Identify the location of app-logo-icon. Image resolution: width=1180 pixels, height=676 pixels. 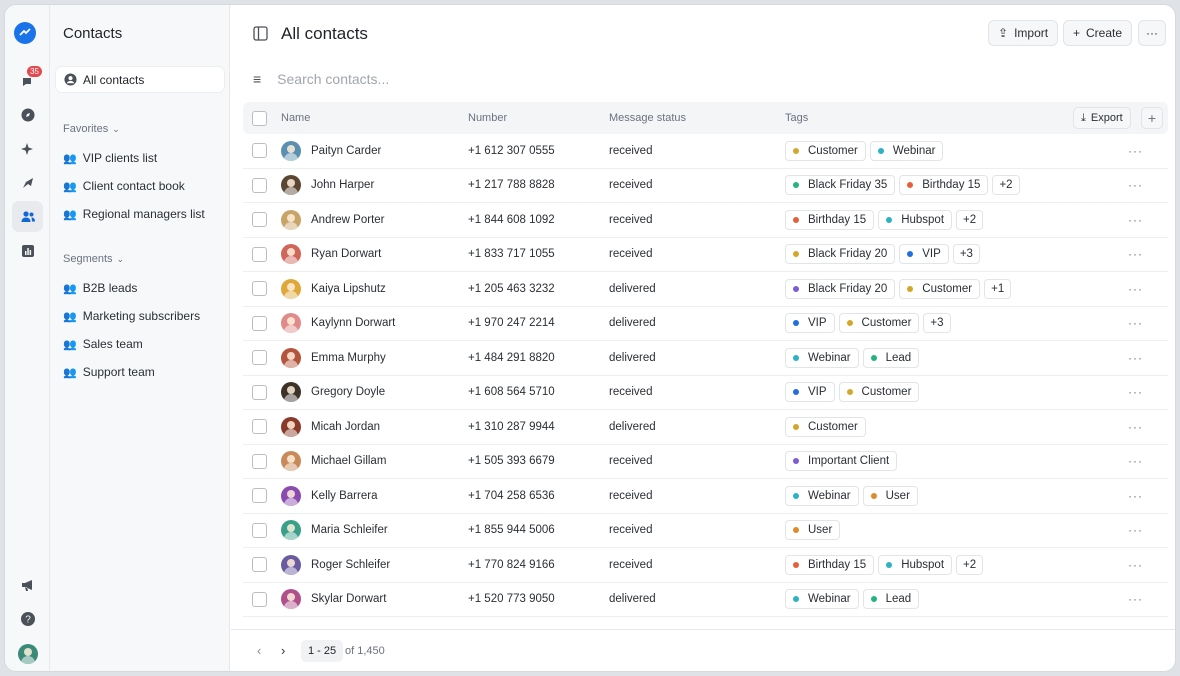
(25, 33).